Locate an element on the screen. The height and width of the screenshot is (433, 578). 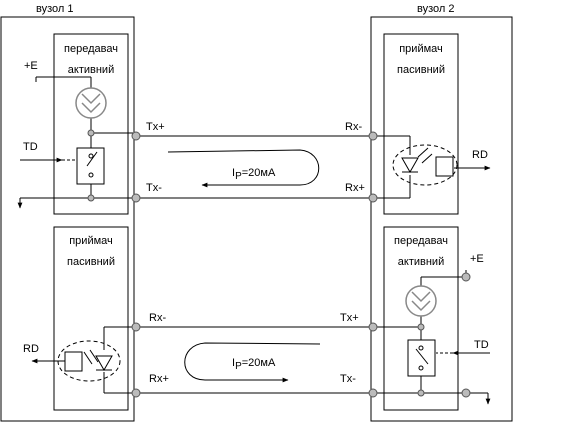
top-current-loop is located at coordinates (243, 168).